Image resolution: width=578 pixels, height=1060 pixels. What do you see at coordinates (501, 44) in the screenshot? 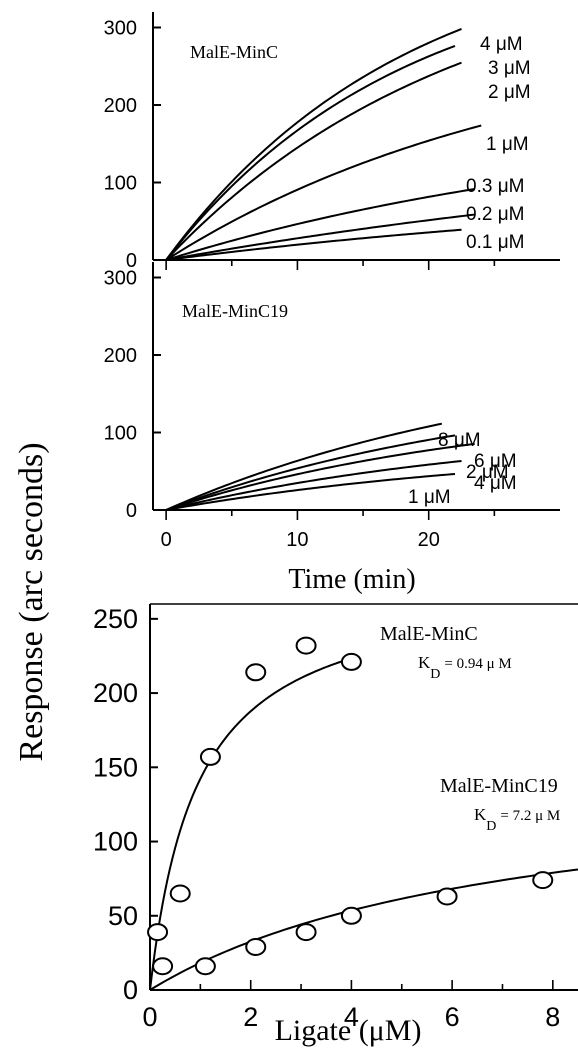
I see `top-series-label: 4 μM` at bounding box center [501, 44].